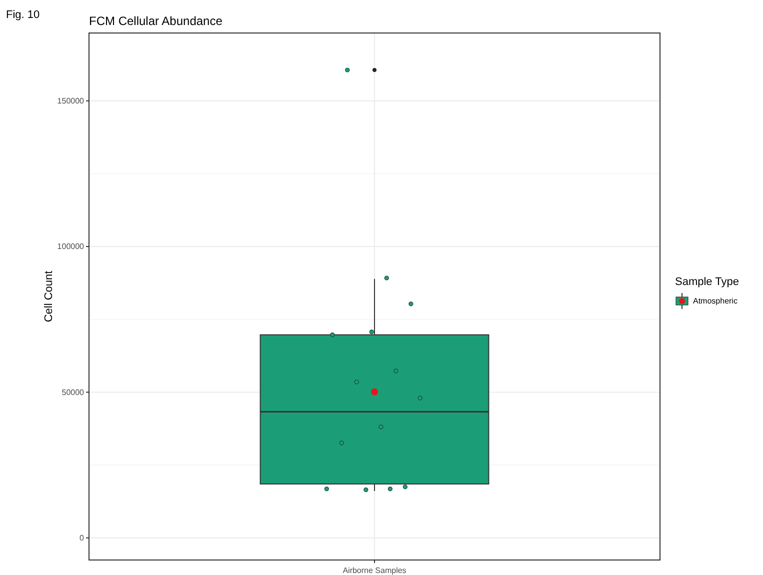 Image resolution: width=763 pixels, height=575 pixels. What do you see at coordinates (374, 570) in the screenshot?
I see `x-tick-label: Airborne Samples` at bounding box center [374, 570].